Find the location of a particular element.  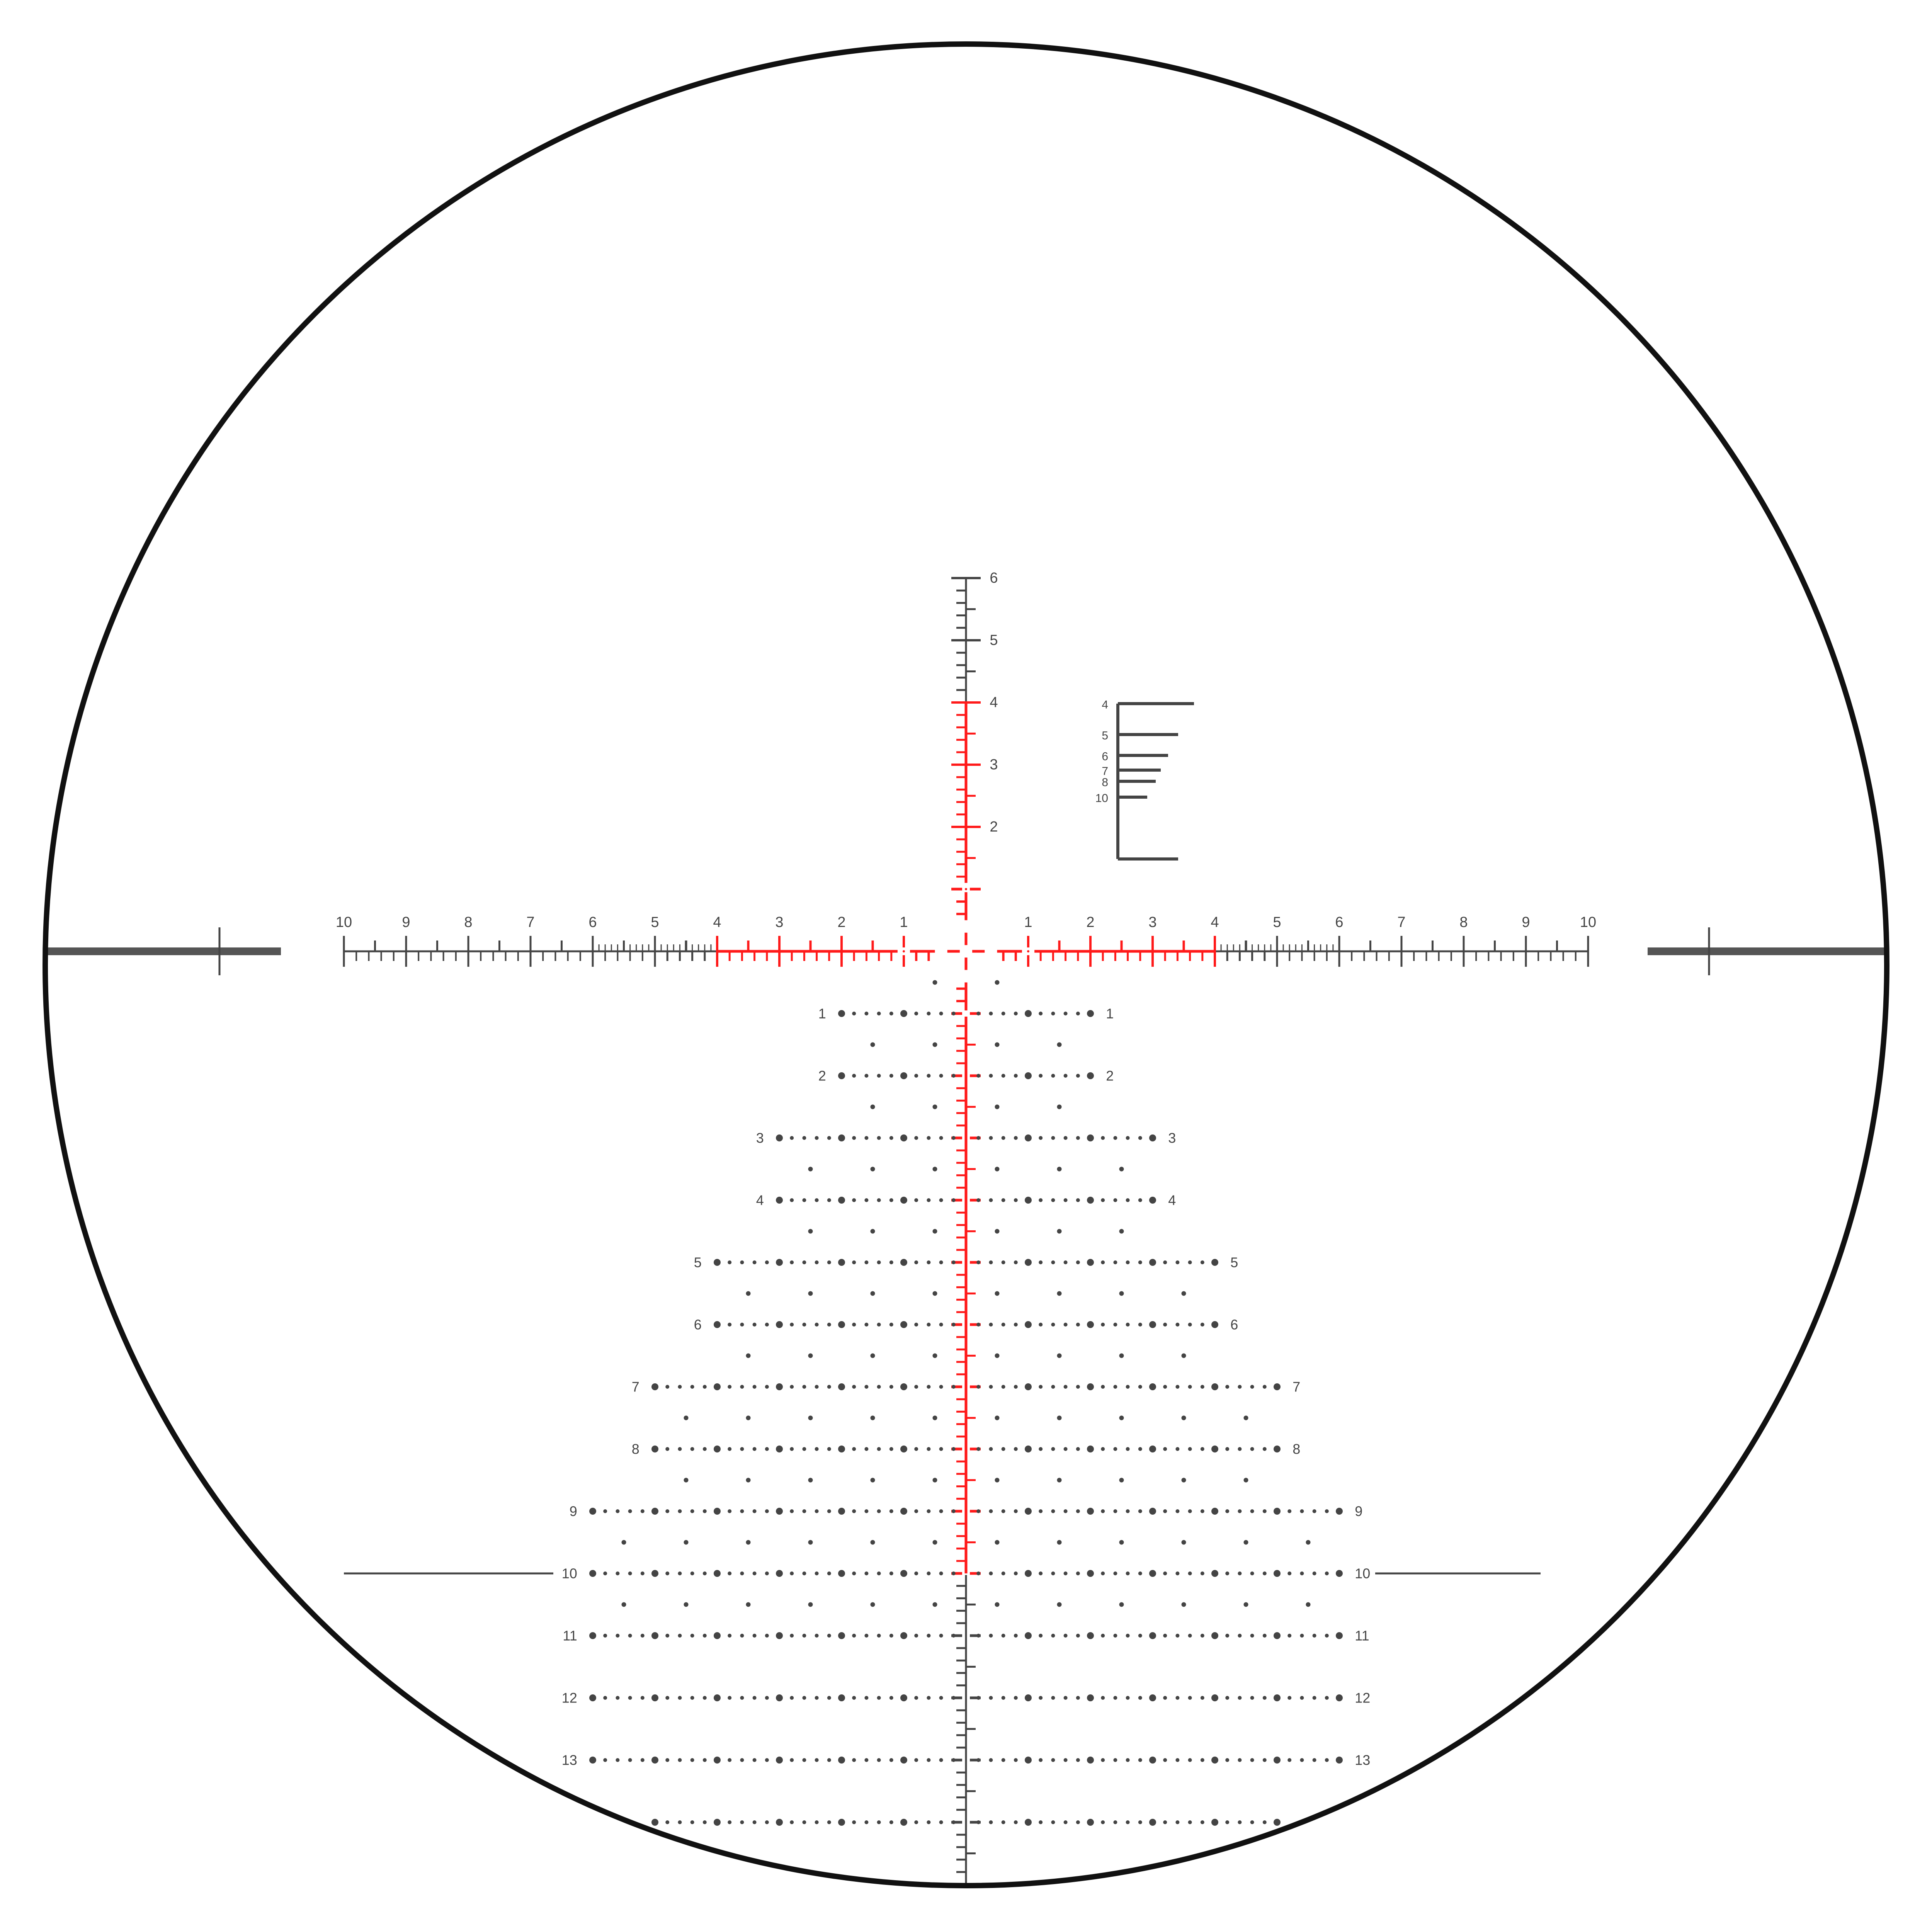

horizontal-scale-label: 4 is located at coordinates (1215, 922).